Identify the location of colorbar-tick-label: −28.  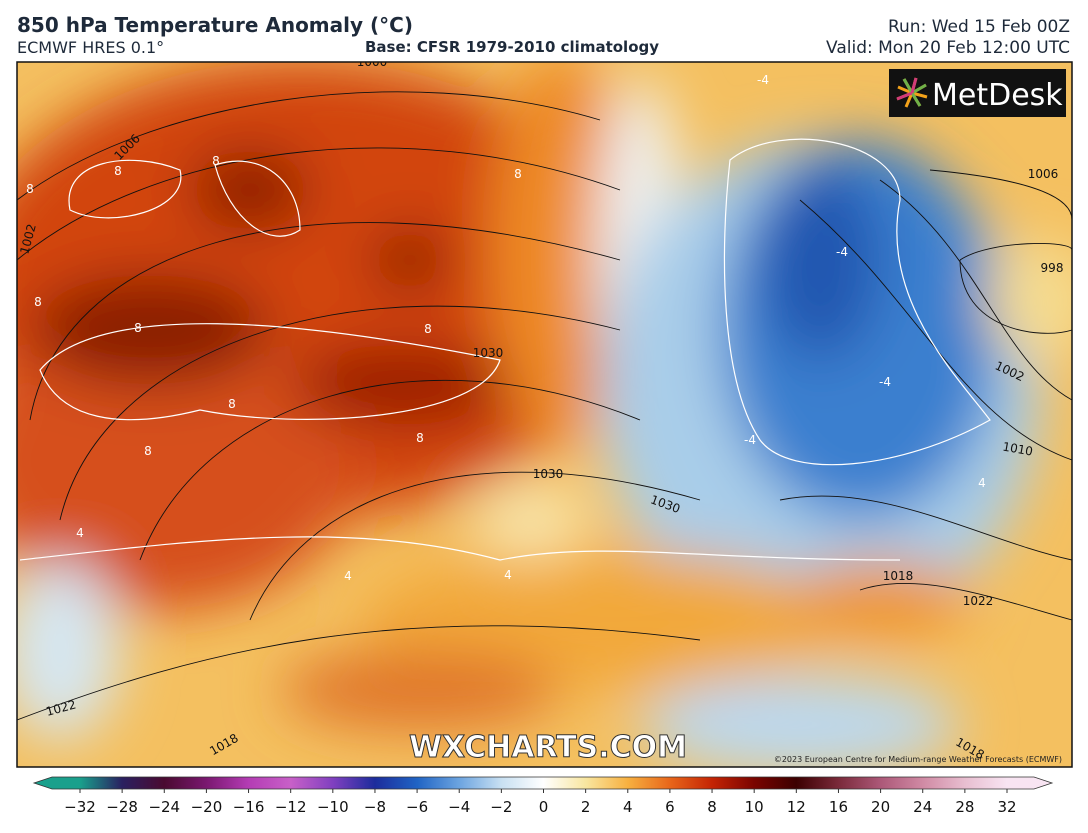
(122, 807).